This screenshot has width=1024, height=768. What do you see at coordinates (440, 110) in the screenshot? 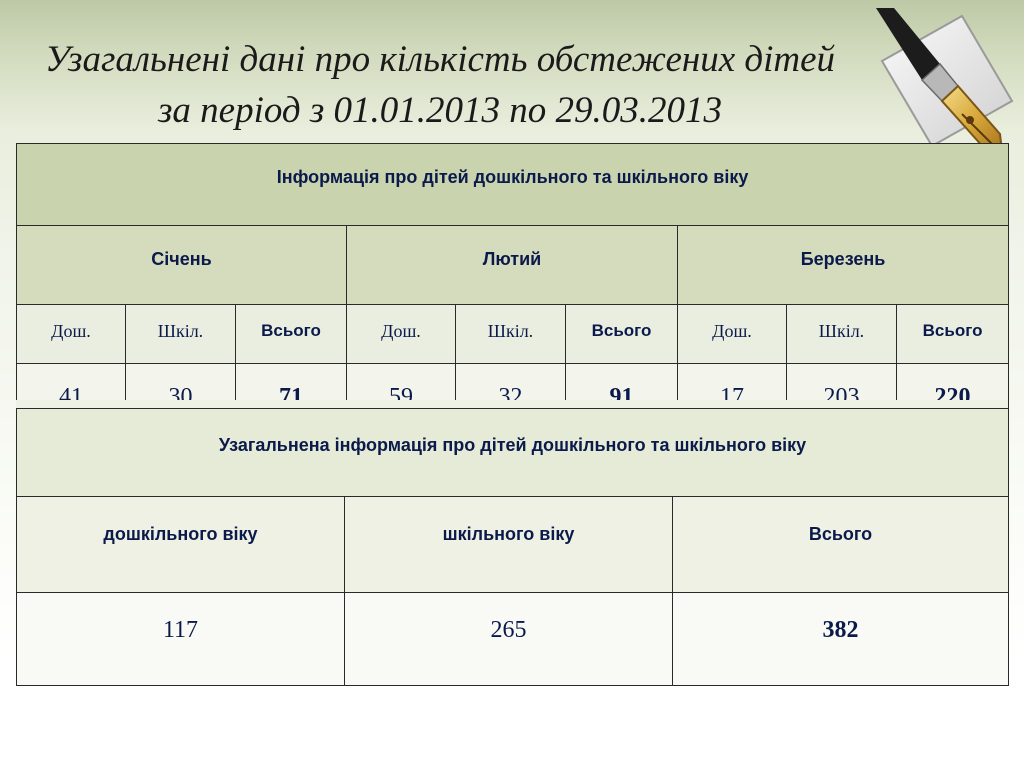
I see `slide-title-line-2: за період з 01.01.2013 по 29.03.2013` at bounding box center [440, 110].